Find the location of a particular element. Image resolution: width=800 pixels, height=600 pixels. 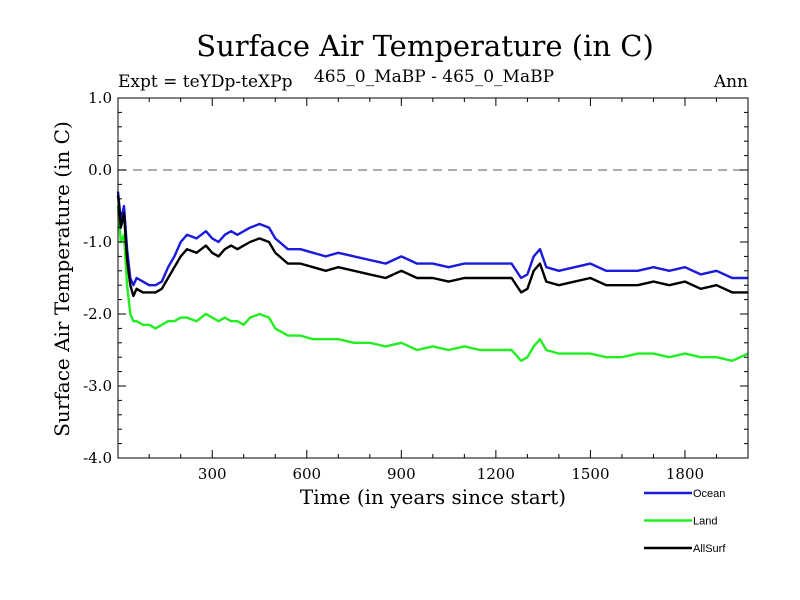

y-tick-label: -1.0 is located at coordinates (97, 242).